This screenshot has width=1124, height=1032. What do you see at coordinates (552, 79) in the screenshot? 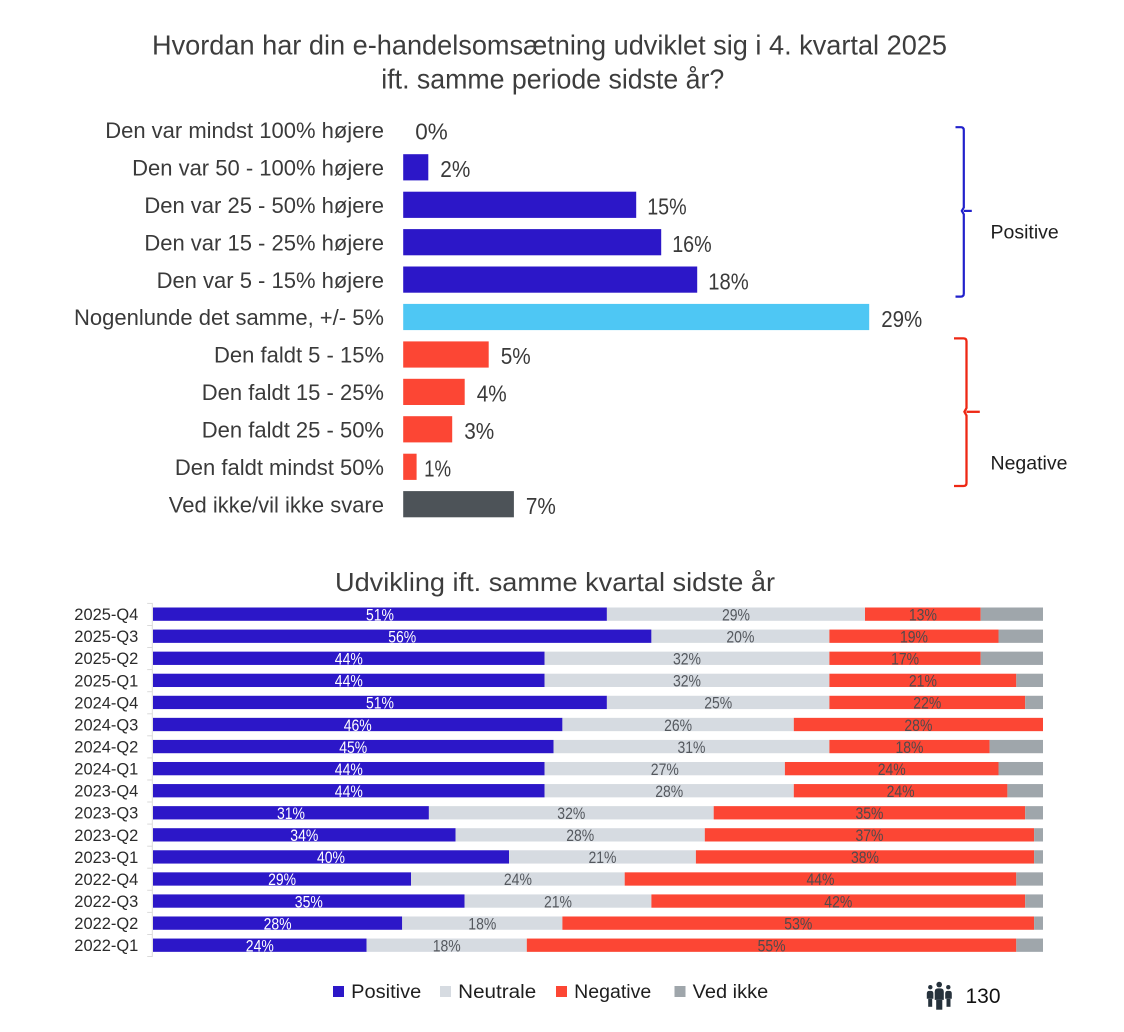
I see `svg-text: ift. samme periode sidste år?` at bounding box center [552, 79].